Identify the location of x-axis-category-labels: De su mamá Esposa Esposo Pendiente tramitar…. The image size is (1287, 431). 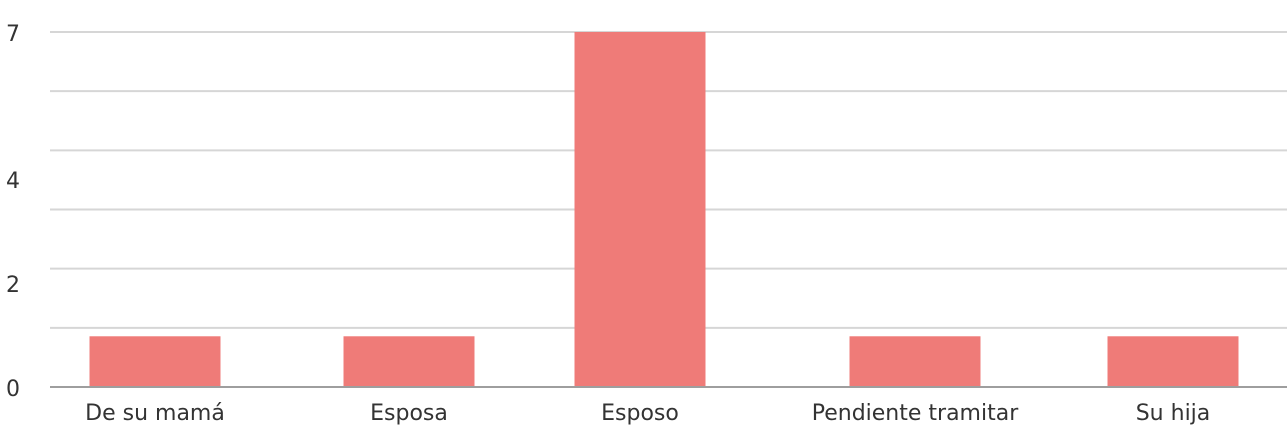
(647, 413).